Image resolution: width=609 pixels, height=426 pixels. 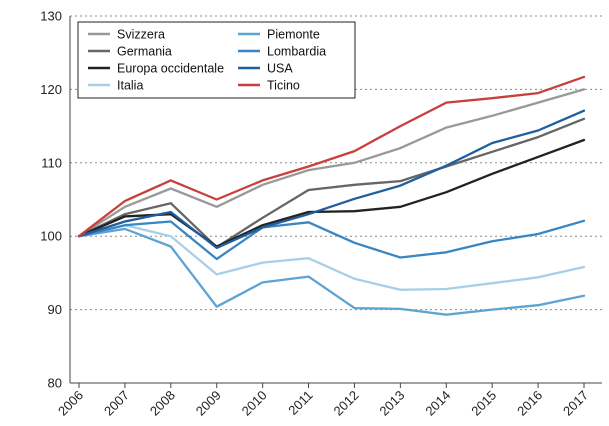 What do you see at coordinates (331, 240) in the screenshot?
I see `series-line-lombardia` at bounding box center [331, 240].